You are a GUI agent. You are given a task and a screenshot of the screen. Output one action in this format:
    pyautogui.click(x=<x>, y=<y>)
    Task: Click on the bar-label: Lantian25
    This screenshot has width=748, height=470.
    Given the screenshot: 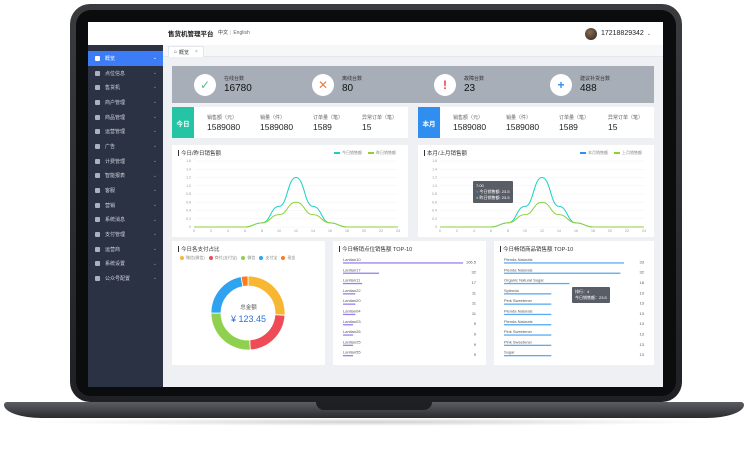 What is the action you would take?
    pyautogui.click(x=352, y=341)
    